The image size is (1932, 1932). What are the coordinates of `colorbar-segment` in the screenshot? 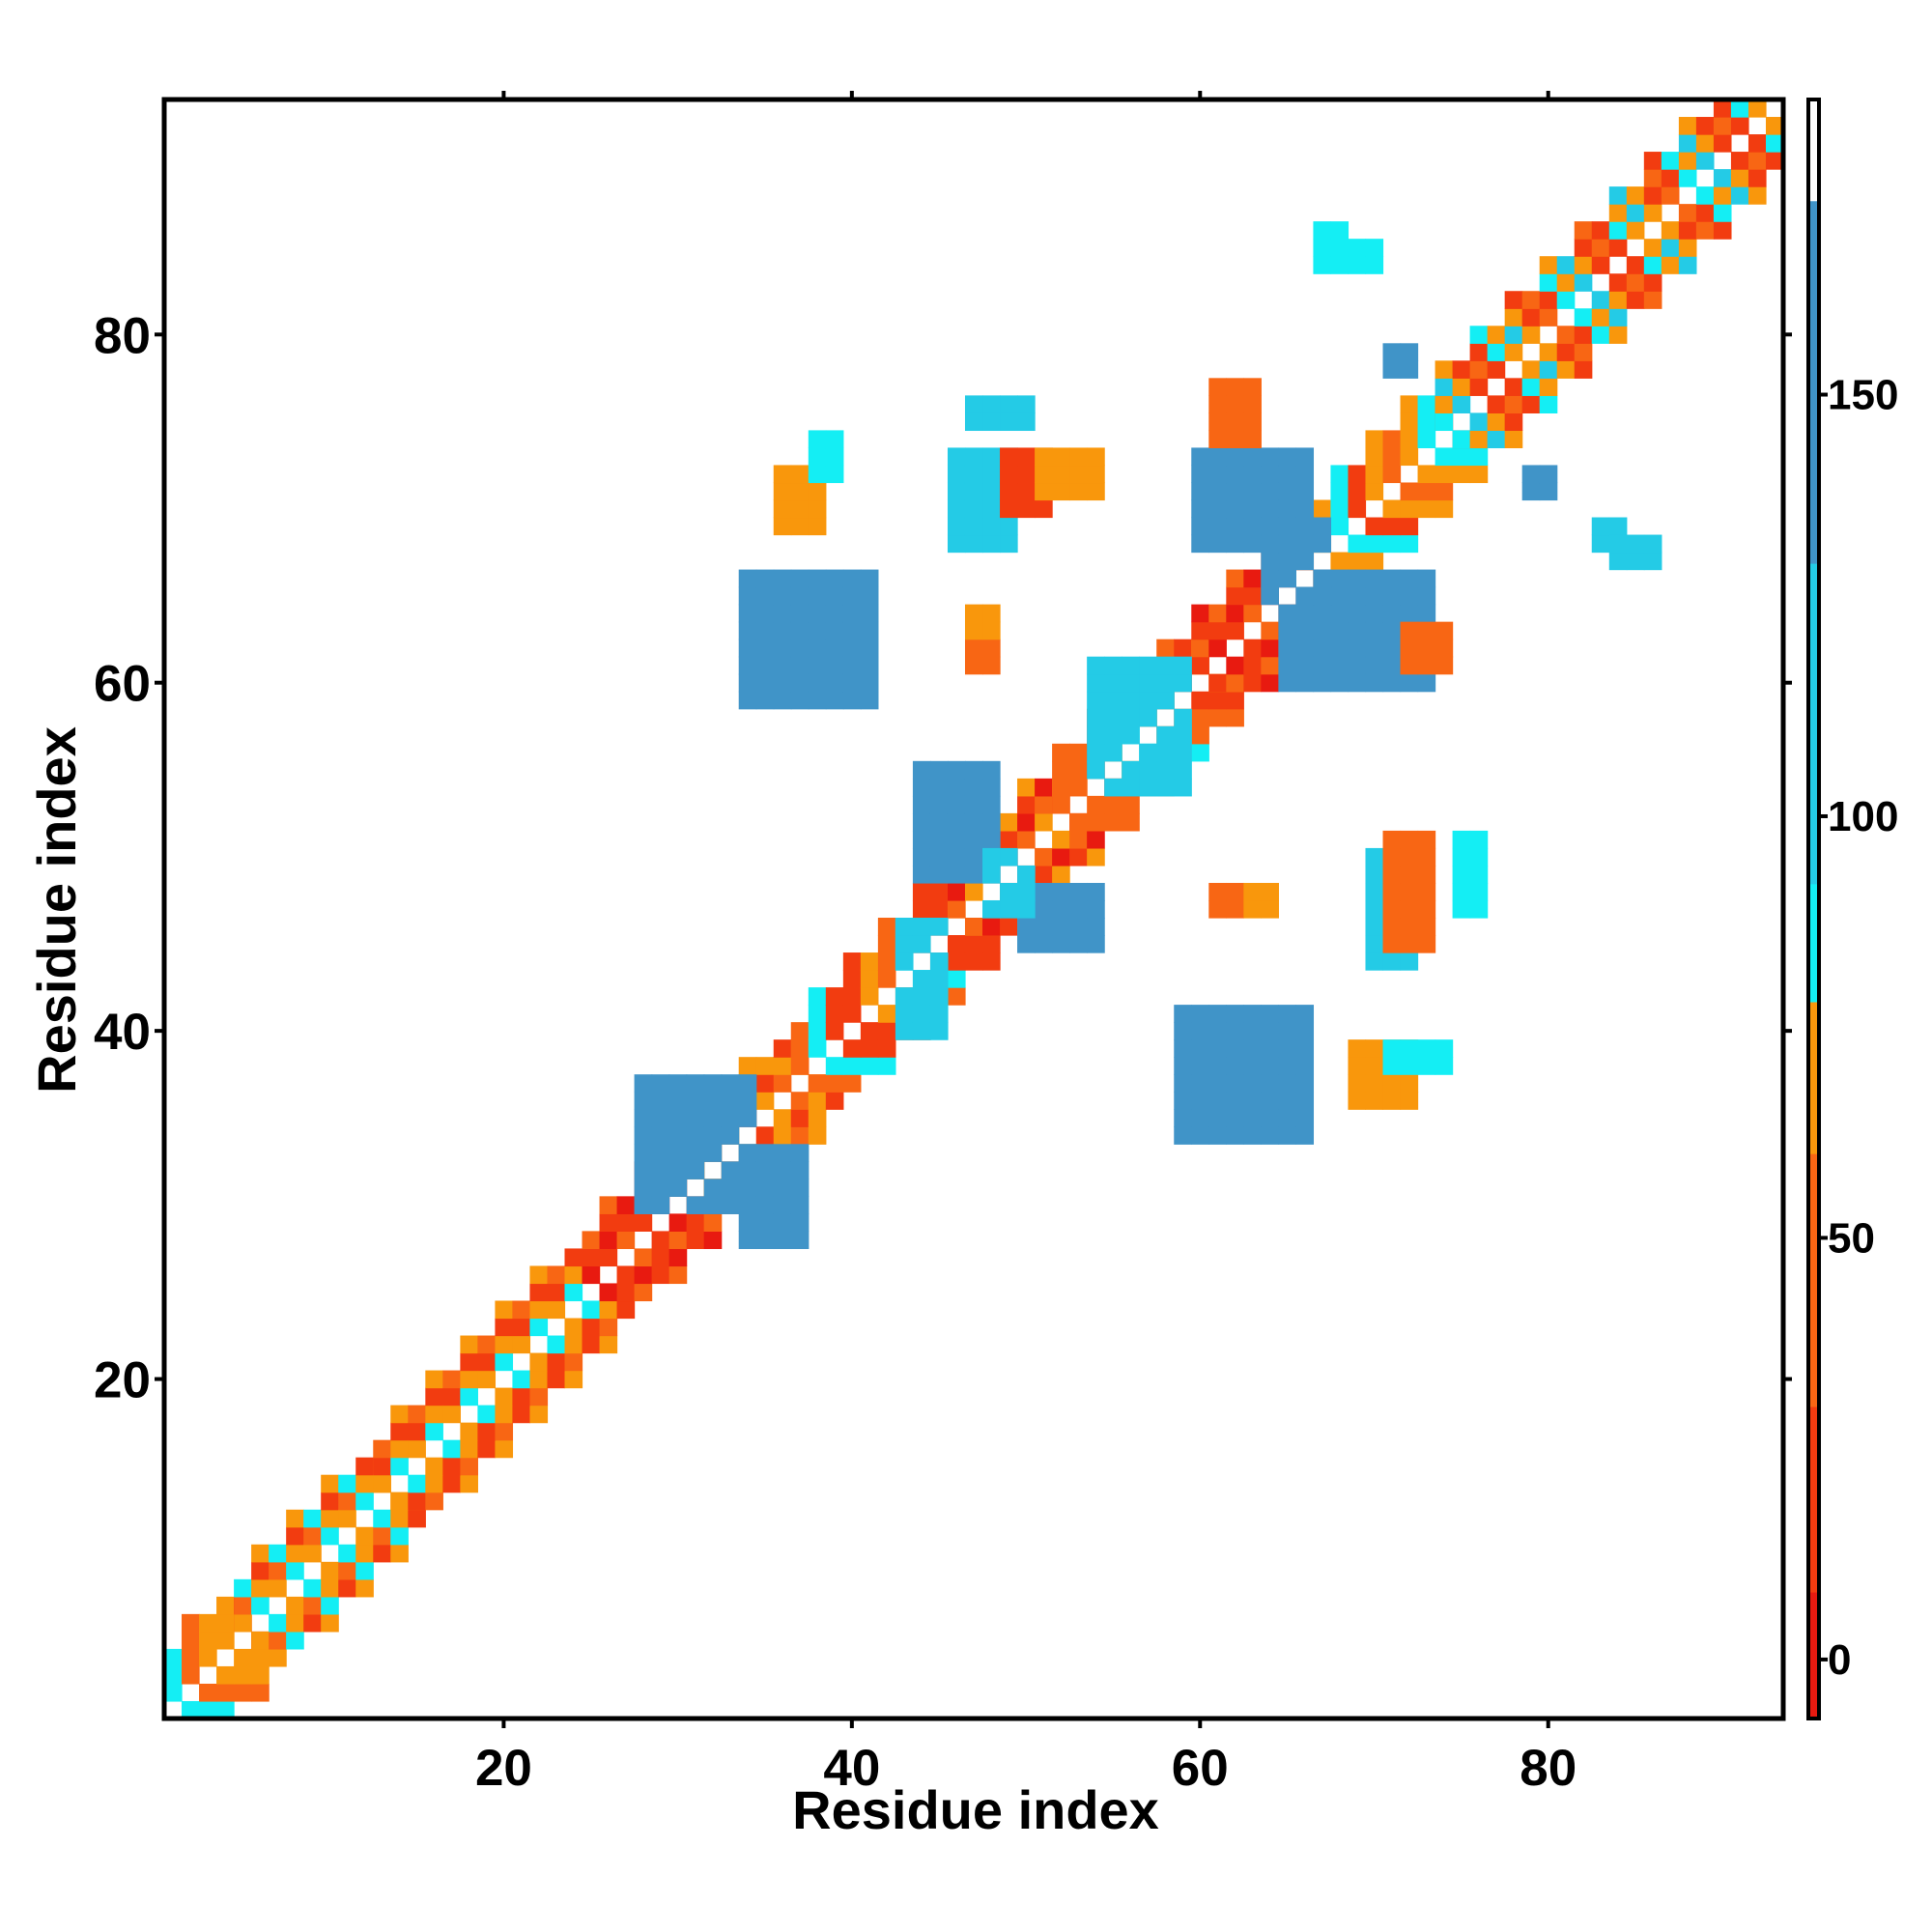 It's located at (1813, 1499).